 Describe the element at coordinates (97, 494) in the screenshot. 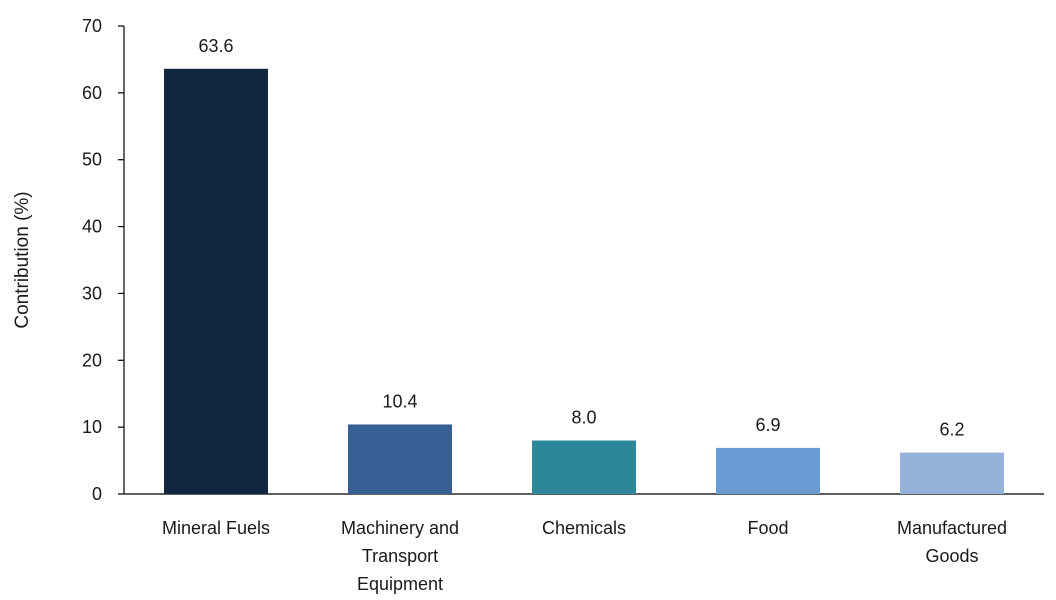

I see `y-tick-label: 0` at that location.